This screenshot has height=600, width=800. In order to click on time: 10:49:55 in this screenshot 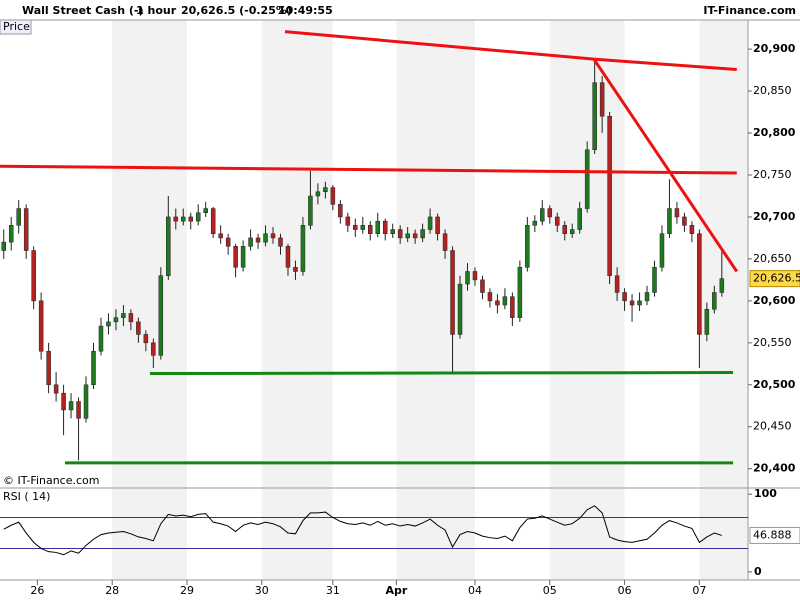, I will do `click(305, 10)`.